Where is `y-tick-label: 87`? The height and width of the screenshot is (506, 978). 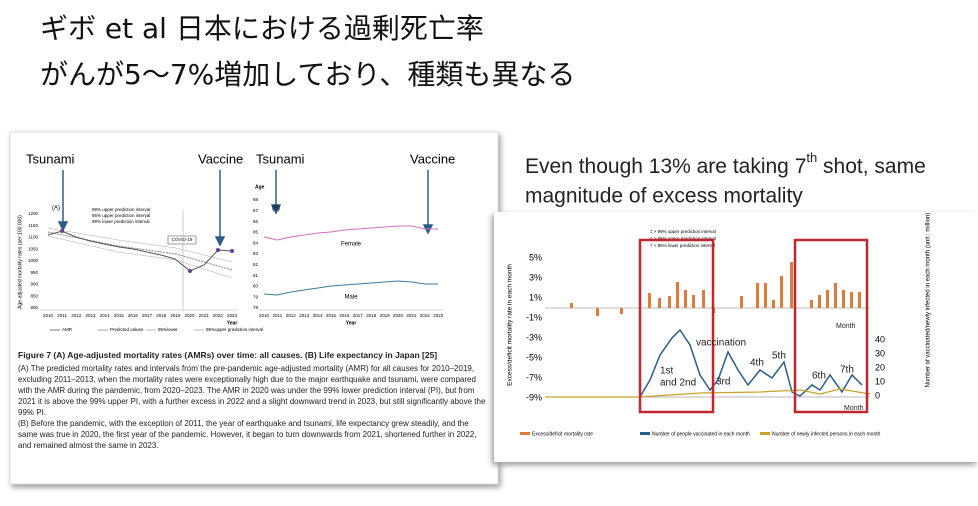 y-tick-label: 87 is located at coordinates (256, 210).